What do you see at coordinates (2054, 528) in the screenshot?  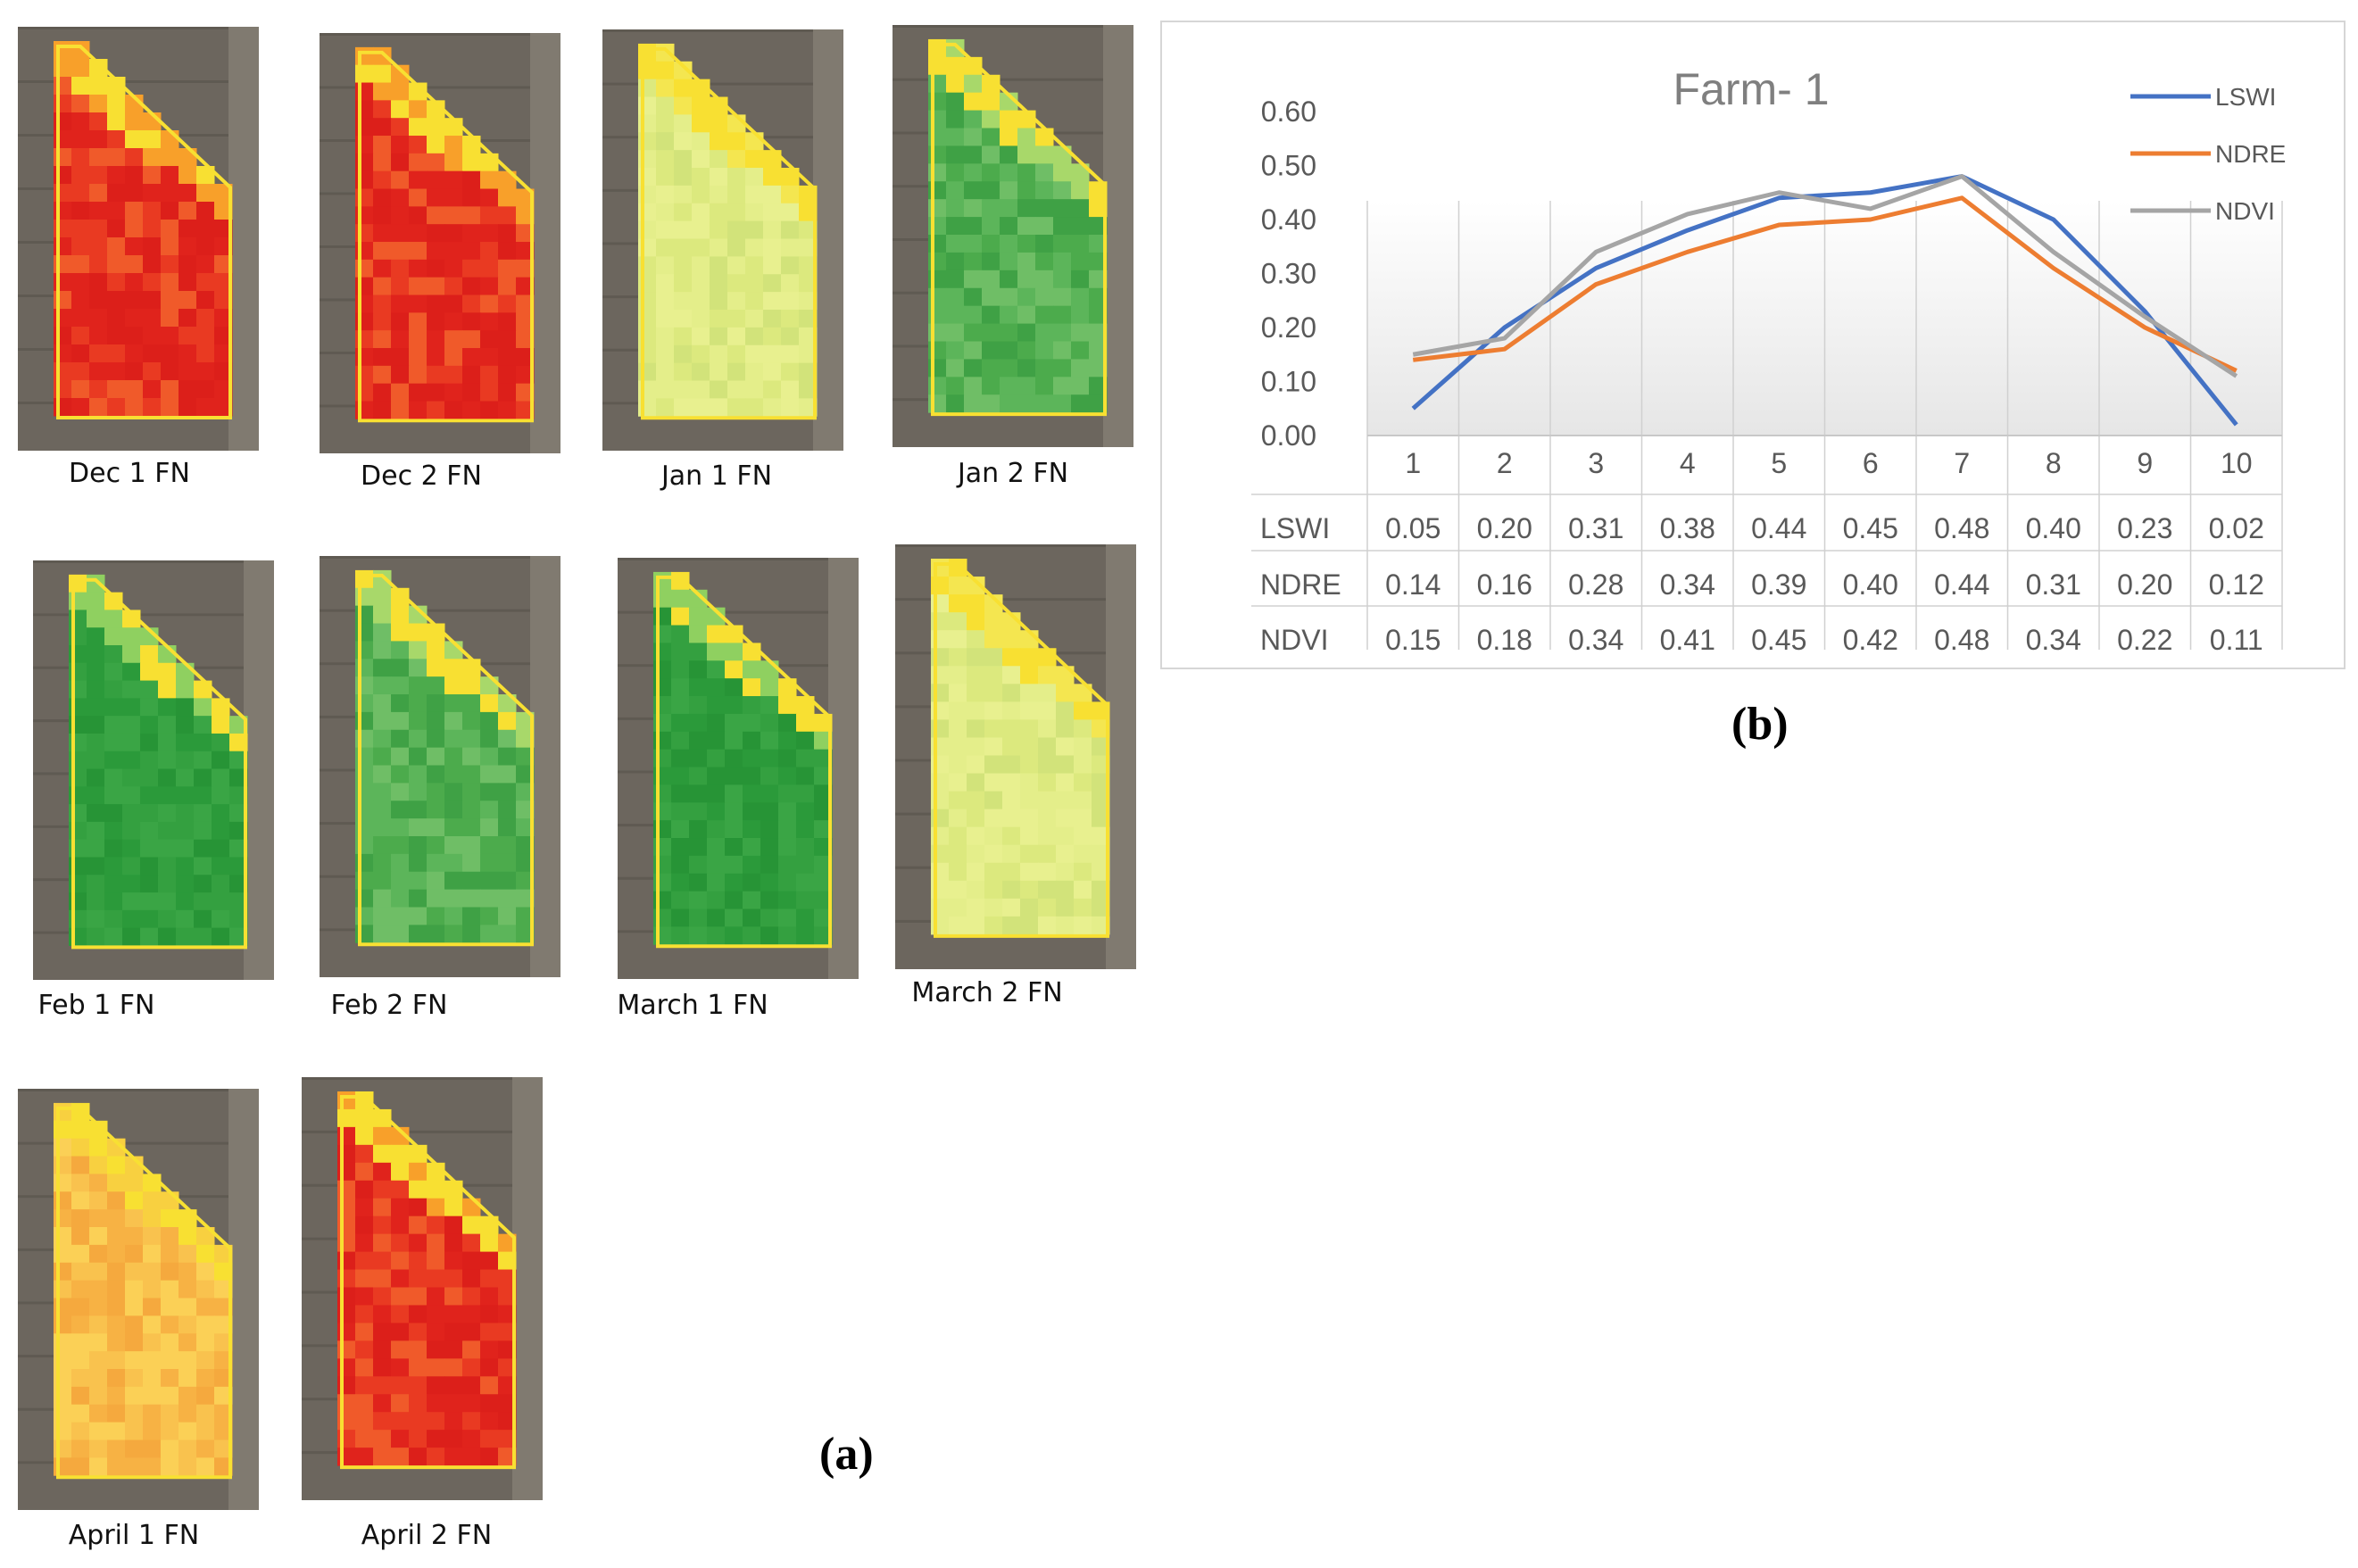 I see `table-cell: 0.40` at bounding box center [2054, 528].